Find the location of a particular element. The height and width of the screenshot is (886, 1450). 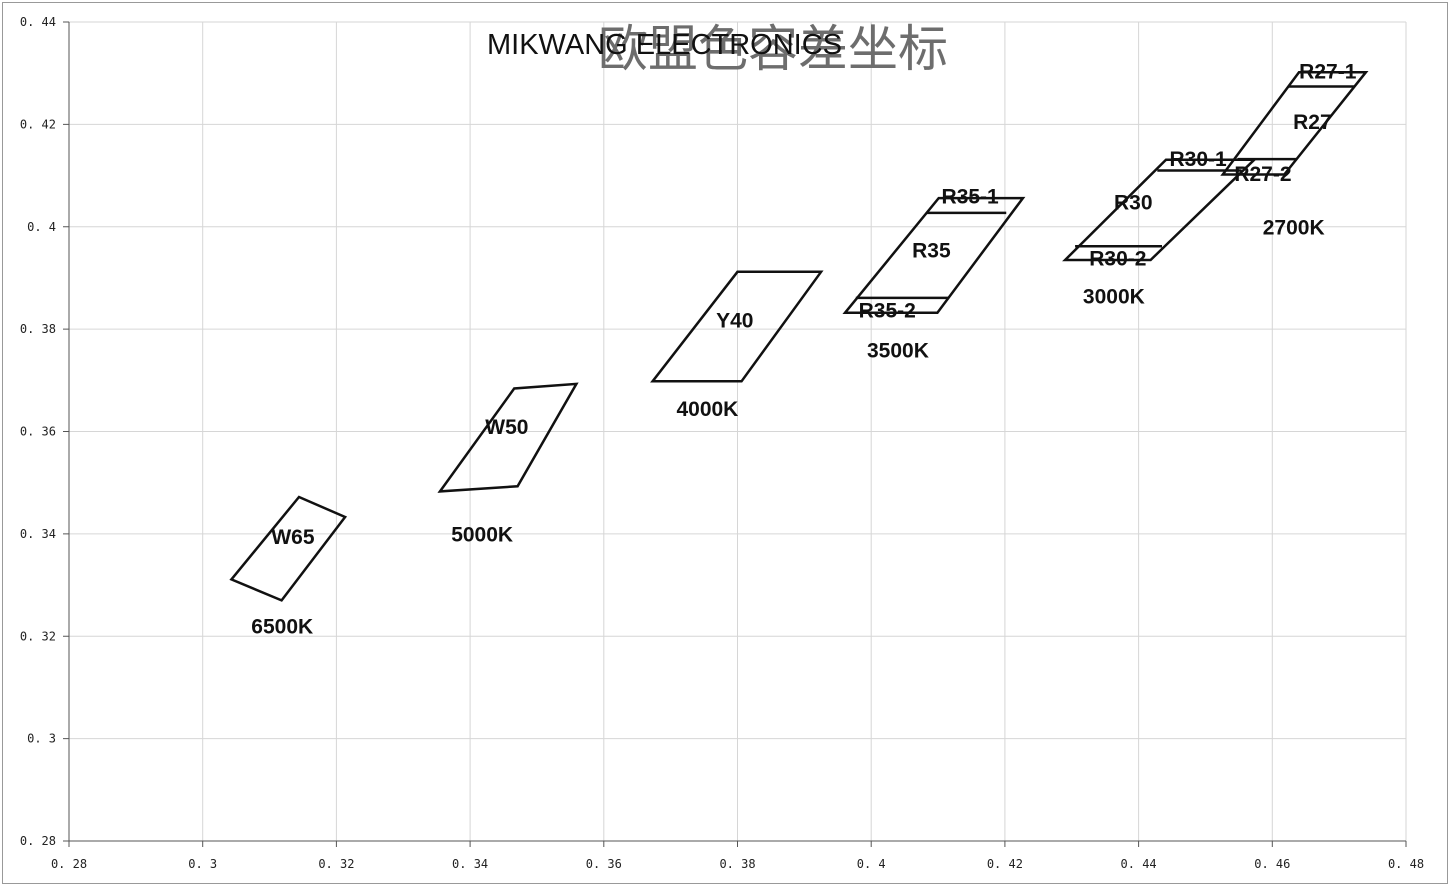

x-tick-label: 0. 36 is located at coordinates (604, 864).